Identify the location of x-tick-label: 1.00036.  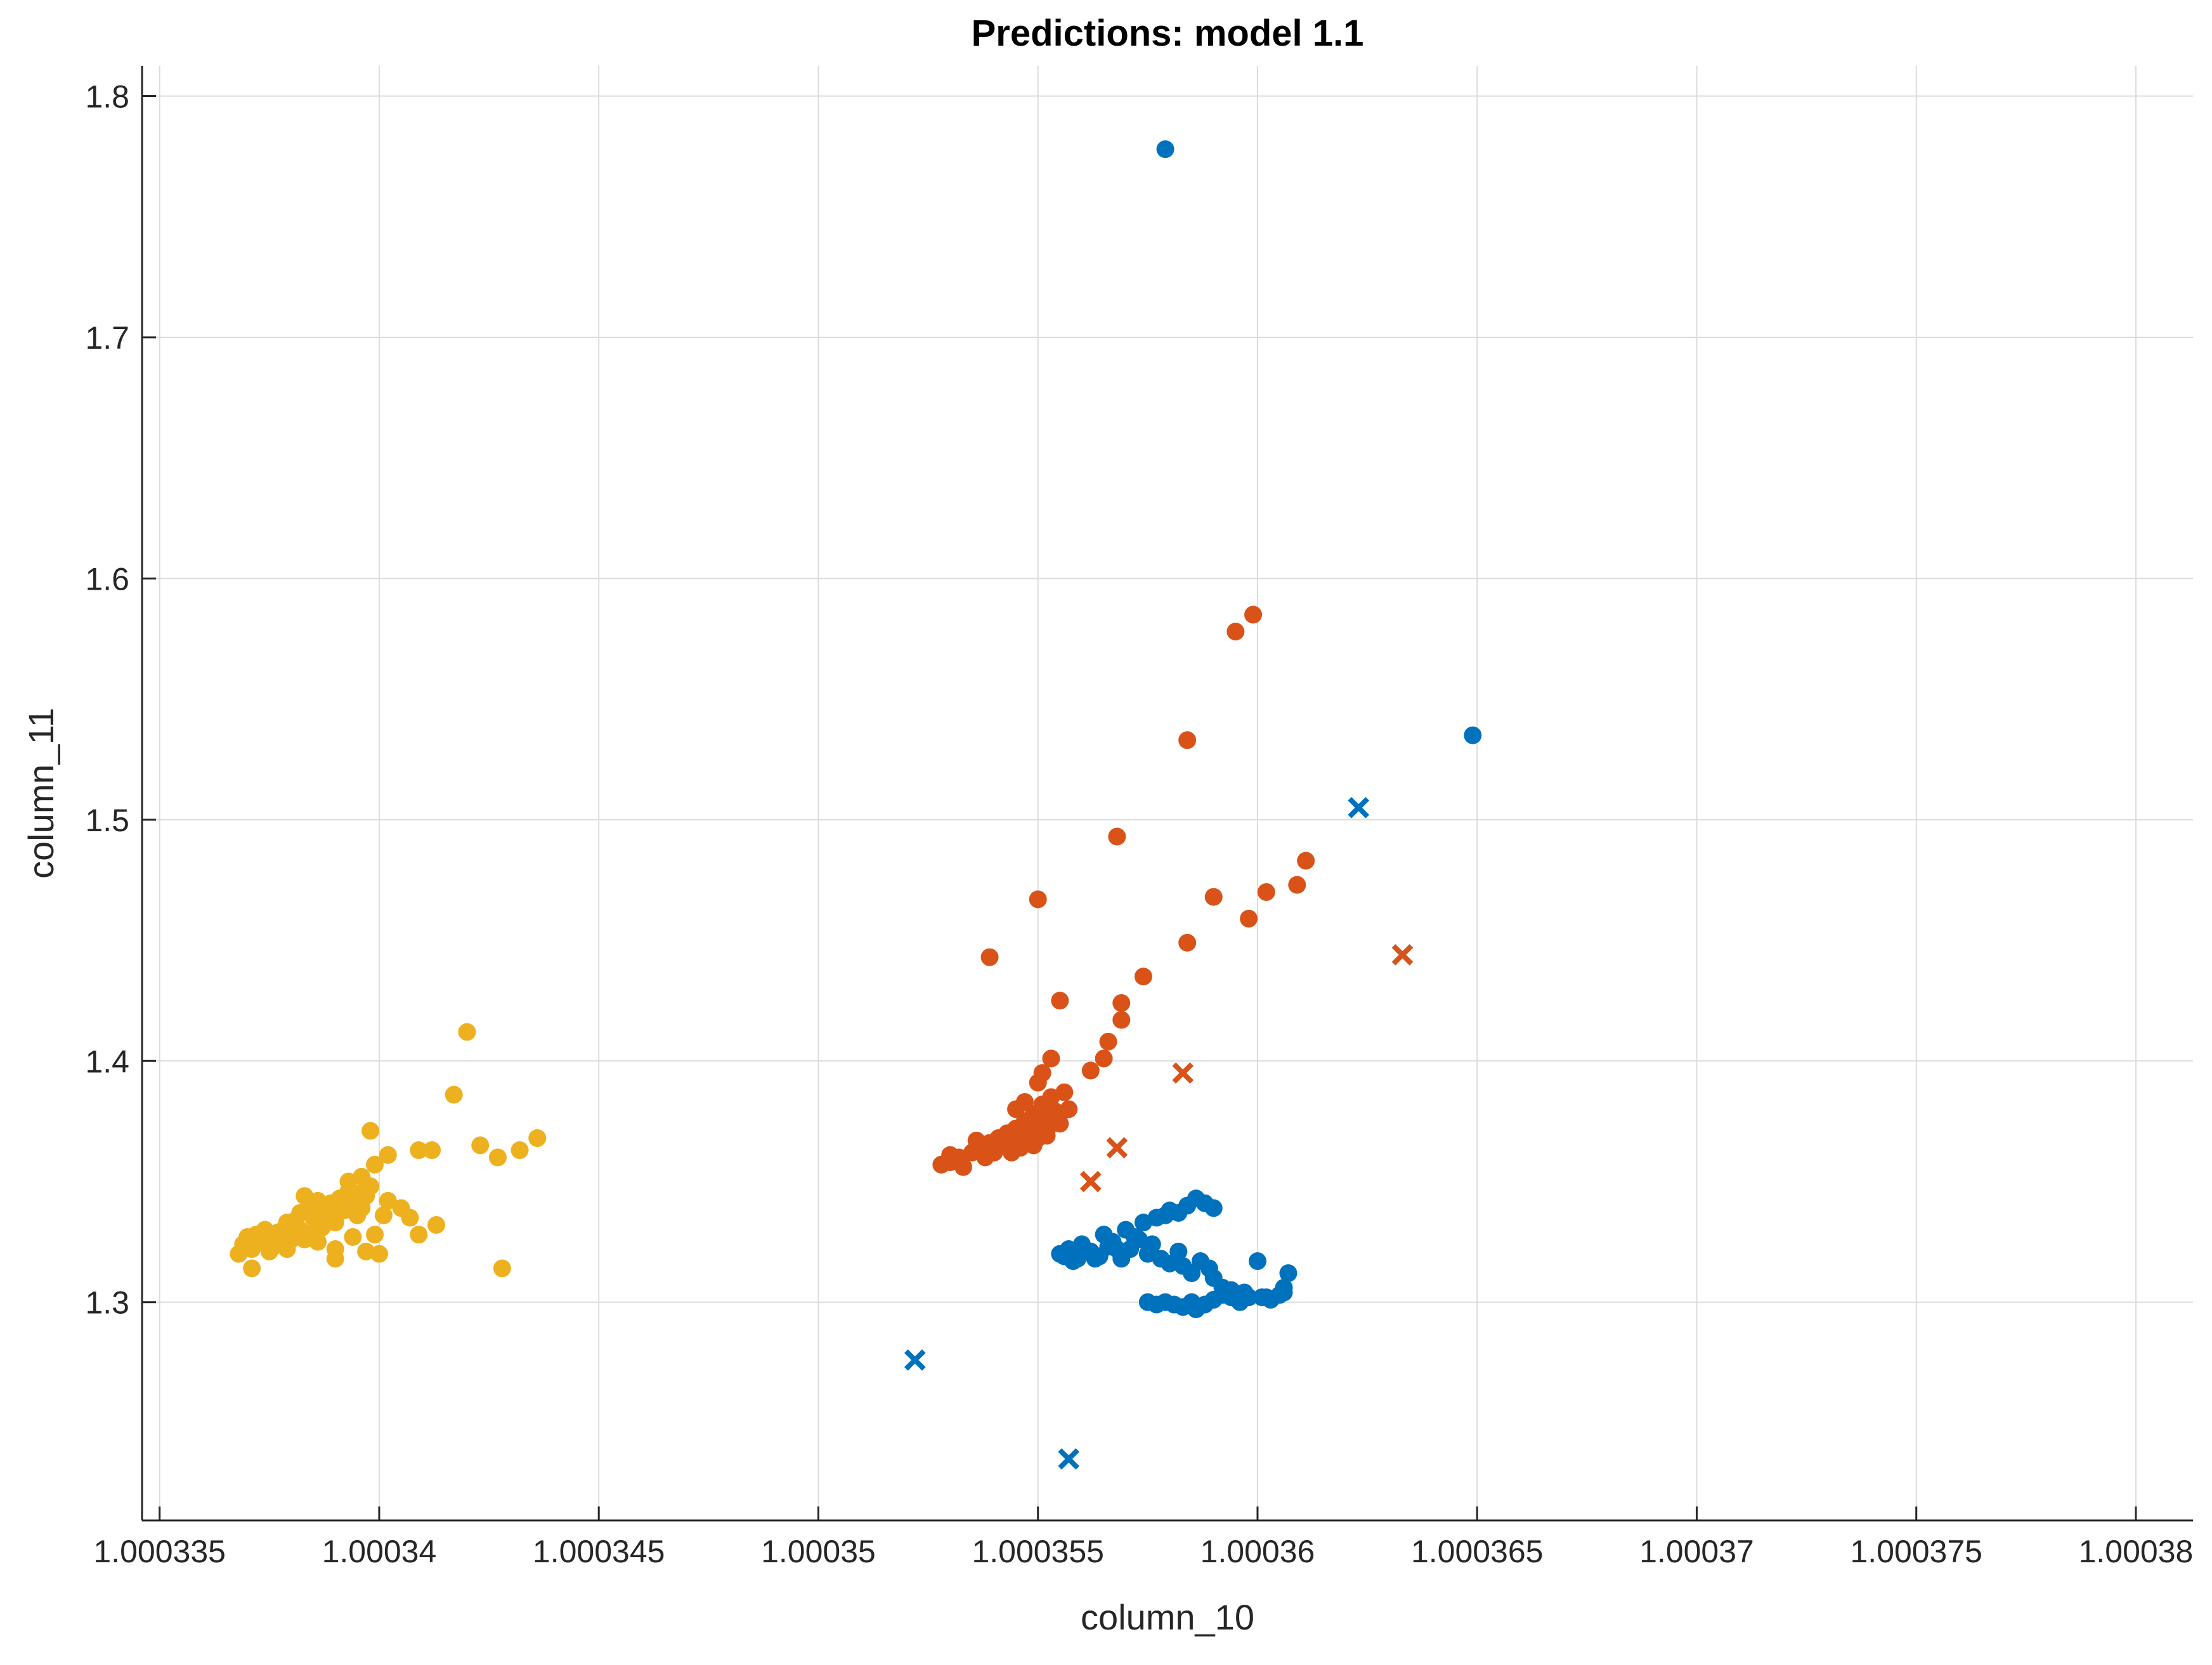
(1257, 1551).